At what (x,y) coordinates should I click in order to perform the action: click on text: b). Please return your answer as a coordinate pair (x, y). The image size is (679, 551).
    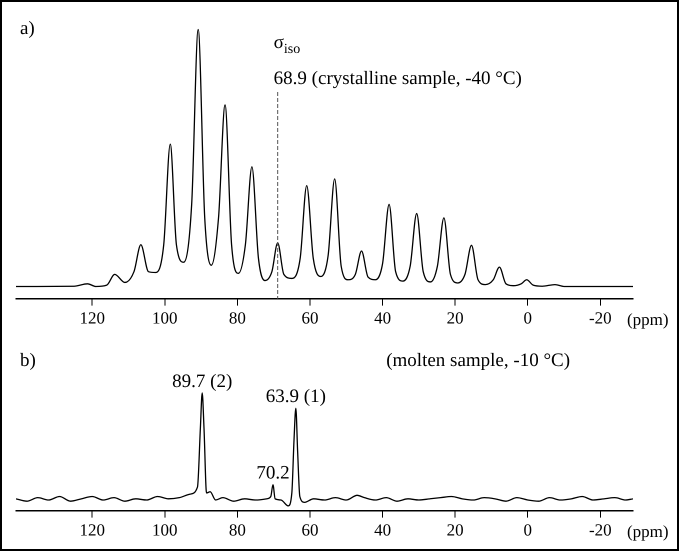
    Looking at the image, I should click on (28, 360).